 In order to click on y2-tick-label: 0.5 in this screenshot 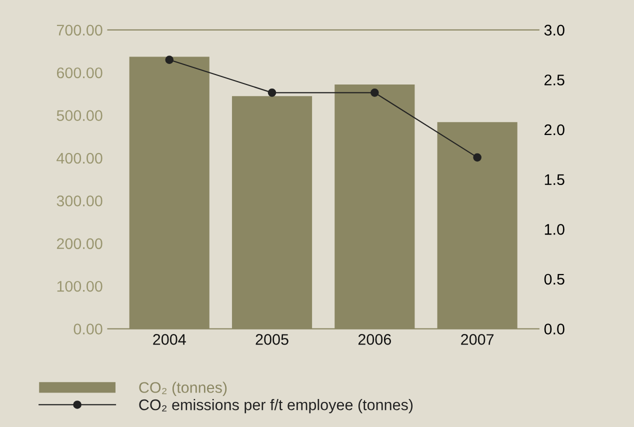, I will do `click(554, 279)`.